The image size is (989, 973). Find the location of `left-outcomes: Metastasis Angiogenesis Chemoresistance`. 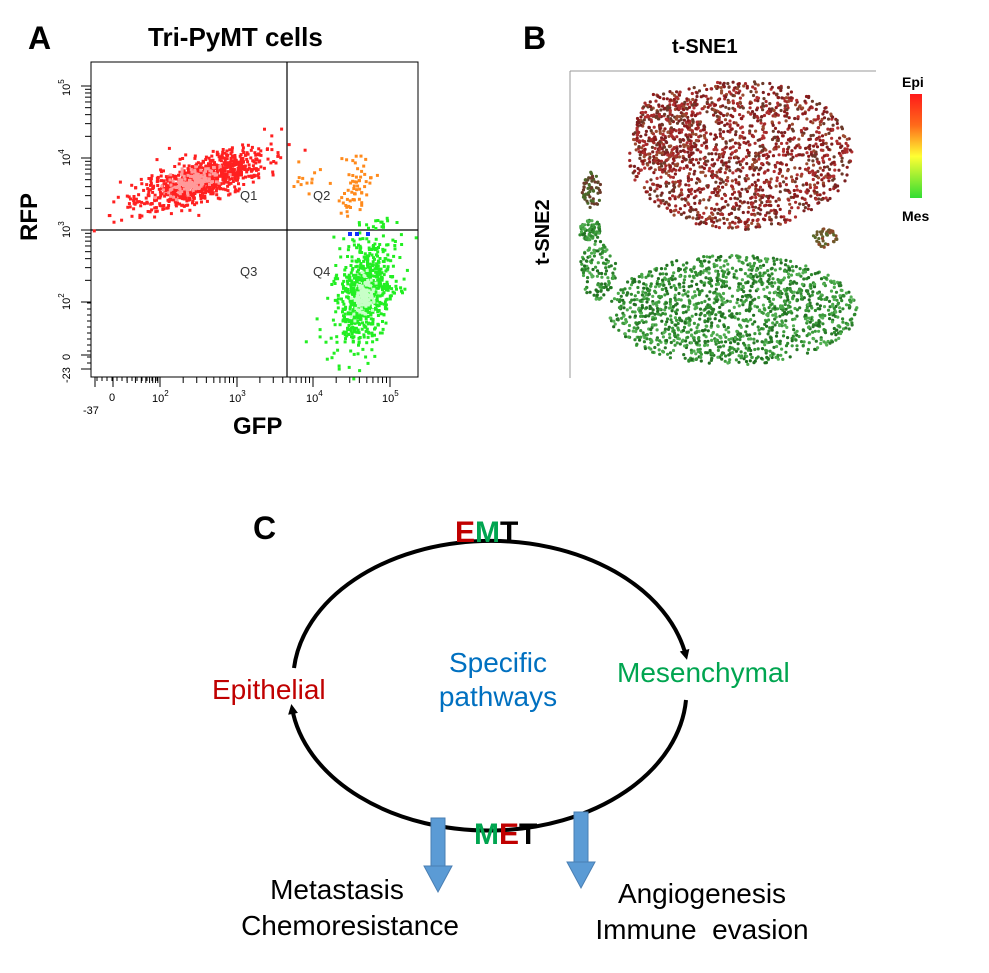

left-outcomes: Metastasis Angiogenesis Chemoresistance is located at coordinates (350, 908).